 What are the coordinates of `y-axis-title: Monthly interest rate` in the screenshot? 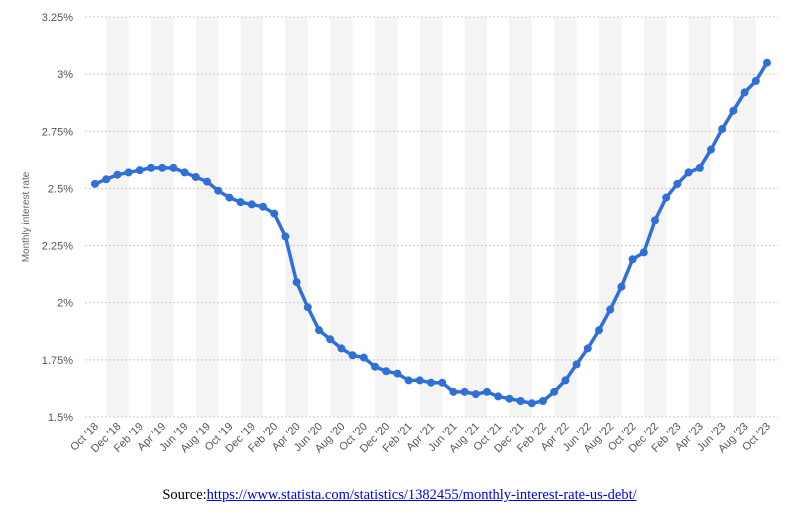 It's located at (26, 216).